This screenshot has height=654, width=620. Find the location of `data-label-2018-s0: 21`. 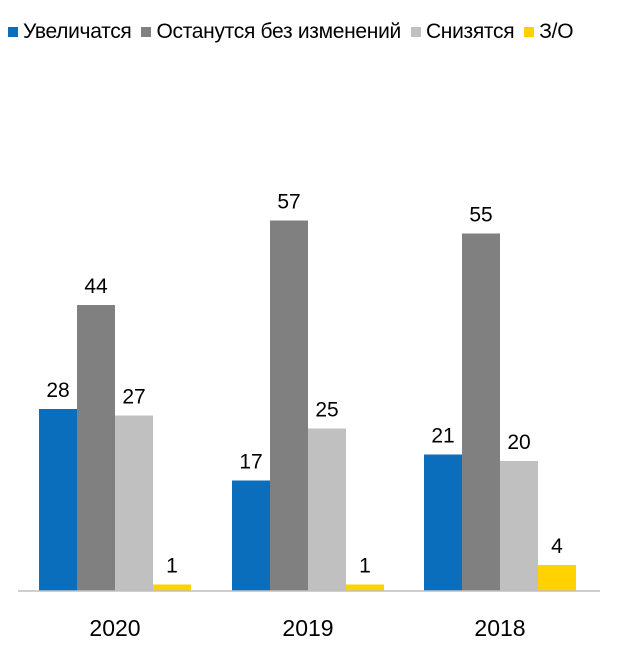

data-label-2018-s0: 21 is located at coordinates (442, 436).